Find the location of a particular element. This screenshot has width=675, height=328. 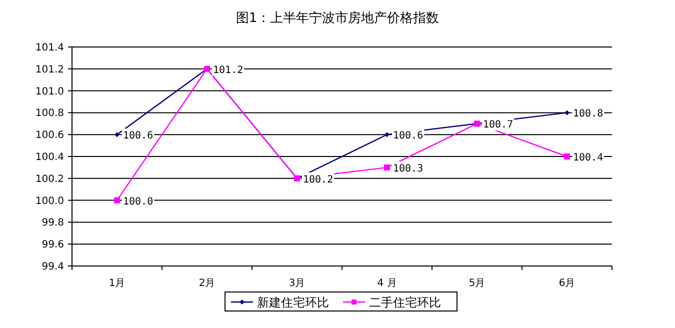

y-tick-label: 100.0 is located at coordinates (49, 201).